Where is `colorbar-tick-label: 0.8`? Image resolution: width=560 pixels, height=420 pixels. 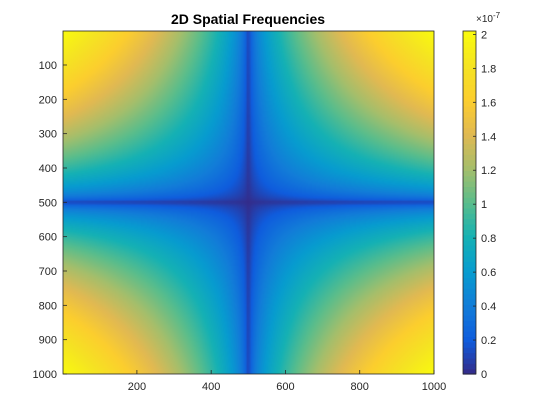 colorbar-tick-label: 0.8 is located at coordinates (488, 239).